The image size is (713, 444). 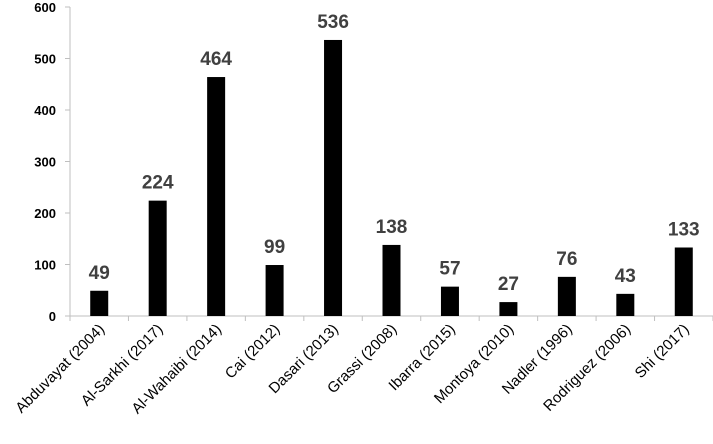 What do you see at coordinates (662, 351) in the screenshot?
I see `category-label: Shi (2017)` at bounding box center [662, 351].